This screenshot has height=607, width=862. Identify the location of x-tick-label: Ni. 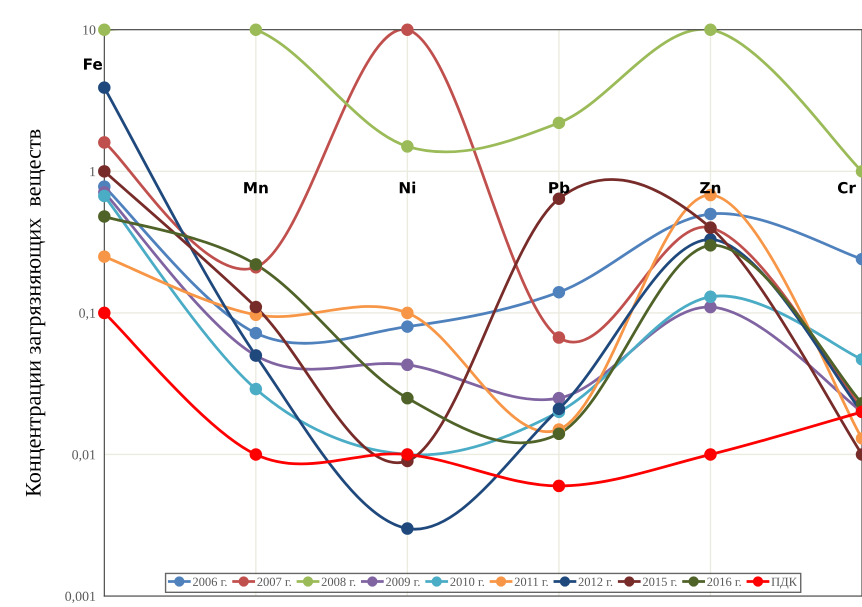
(408, 188).